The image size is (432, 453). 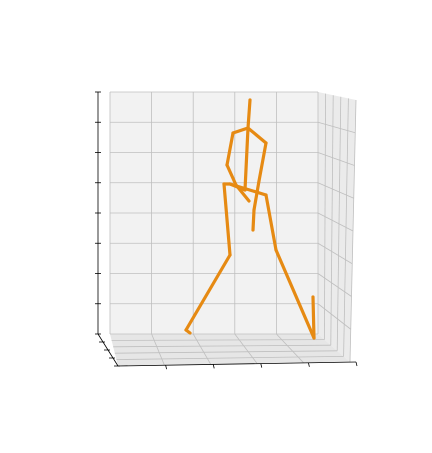 What do you see at coordinates (231, 175) in the screenshot?
I see `bone-l_elbow-l_wrist` at bounding box center [231, 175].